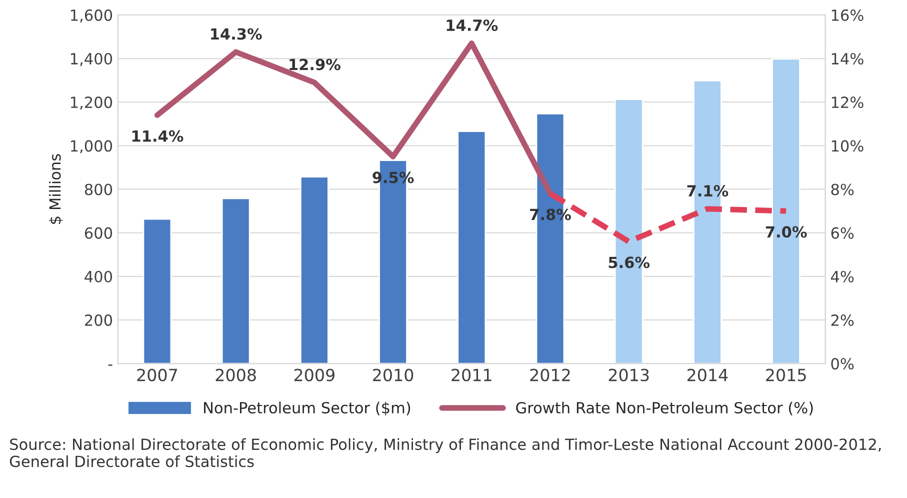  I want to click on x-tick-label: 2008, so click(236, 375).